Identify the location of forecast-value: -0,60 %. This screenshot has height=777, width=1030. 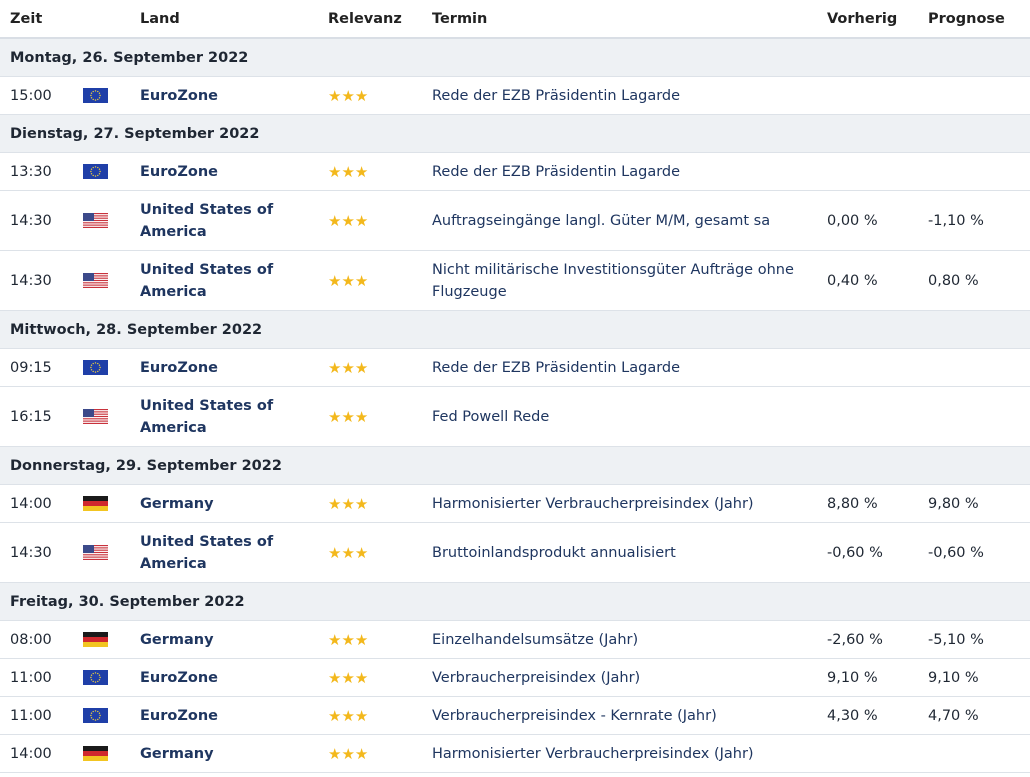
(956, 552).